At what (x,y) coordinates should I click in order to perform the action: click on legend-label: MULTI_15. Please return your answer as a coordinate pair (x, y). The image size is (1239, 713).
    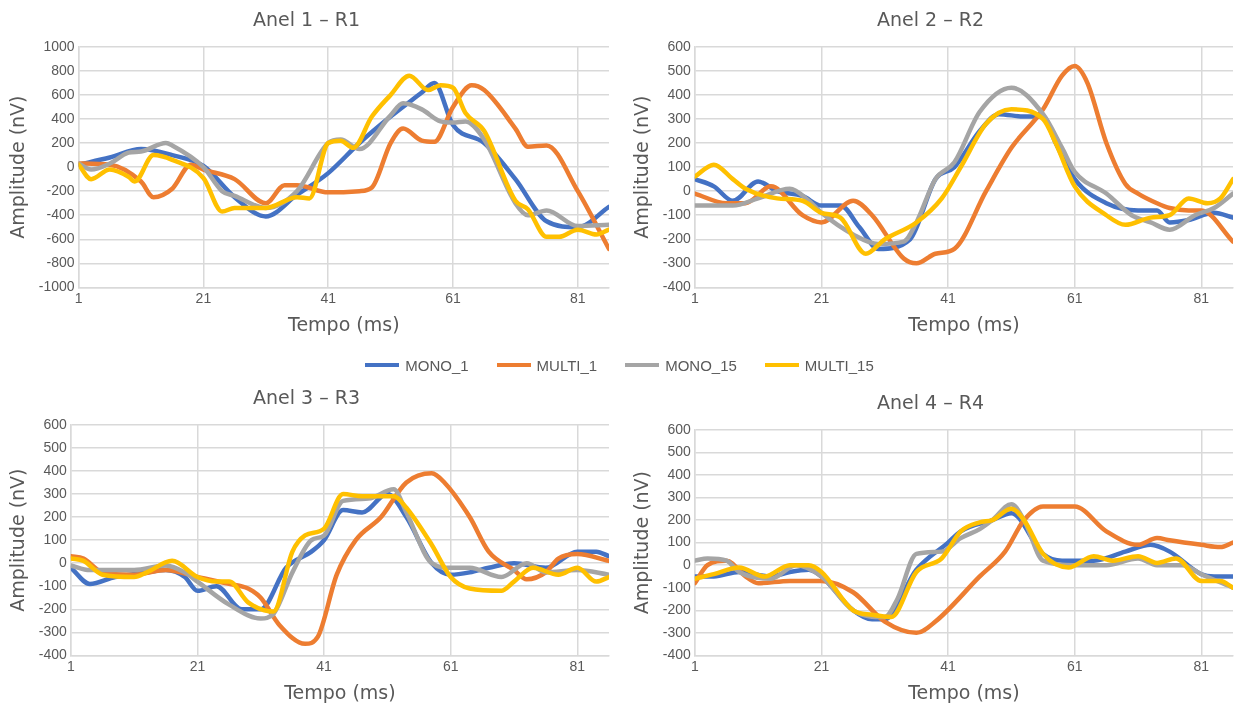
    Looking at the image, I should click on (839, 365).